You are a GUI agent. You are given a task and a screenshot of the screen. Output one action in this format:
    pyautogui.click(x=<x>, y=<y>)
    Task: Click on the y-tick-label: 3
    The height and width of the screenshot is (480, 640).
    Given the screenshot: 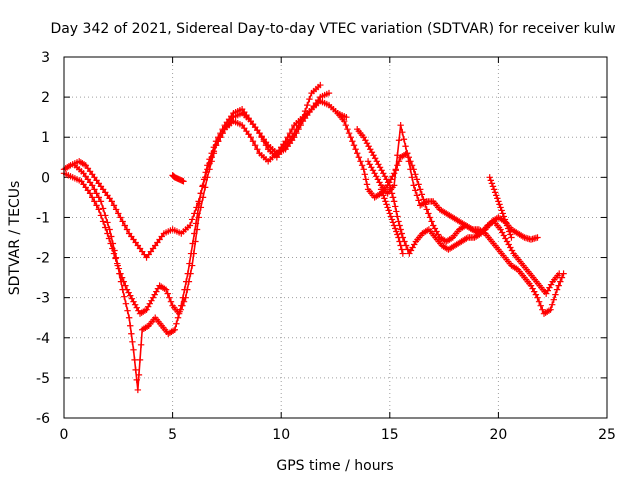 What is the action you would take?
    pyautogui.click(x=45, y=58)
    